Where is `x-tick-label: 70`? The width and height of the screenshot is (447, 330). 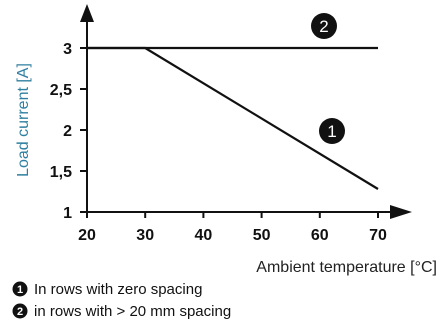
x-tick-label: 70 is located at coordinates (378, 235).